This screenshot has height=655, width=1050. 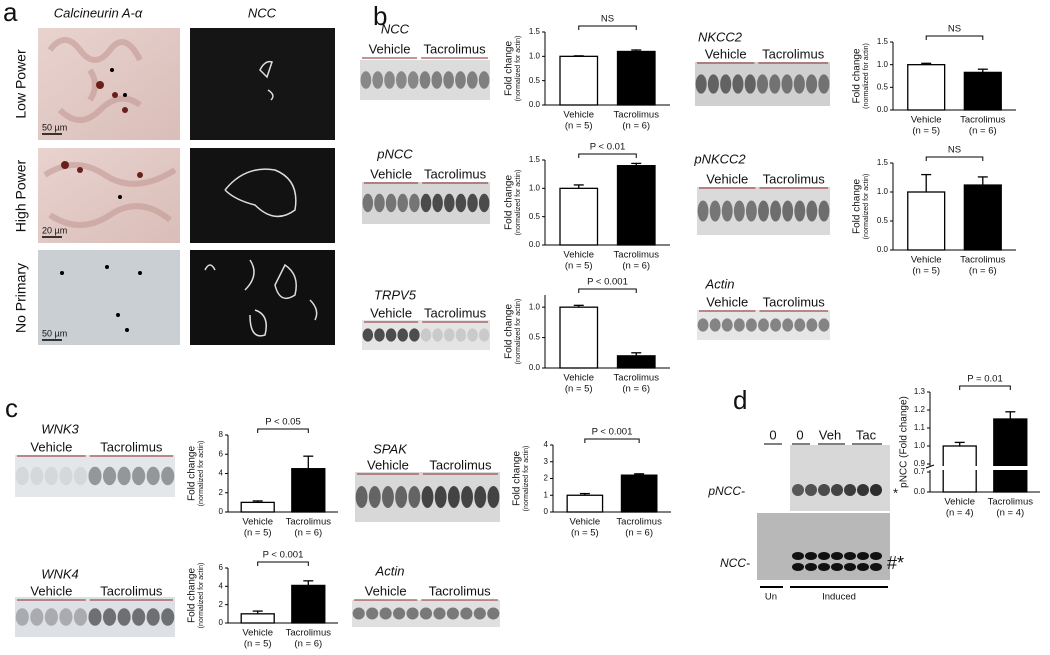 I want to click on y-tick-label: 0.7, so click(x=920, y=471).